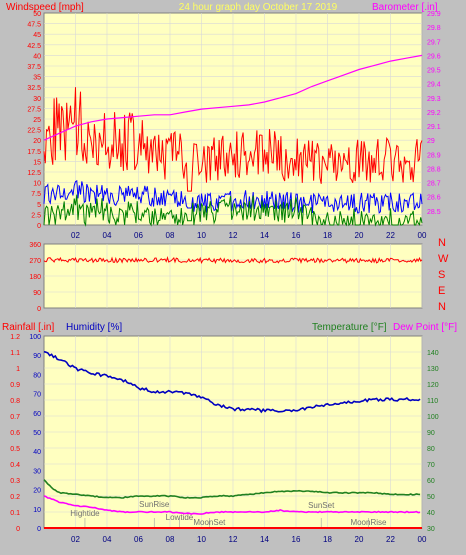  I want to click on barometer-tick-label: 29.7, so click(434, 42).